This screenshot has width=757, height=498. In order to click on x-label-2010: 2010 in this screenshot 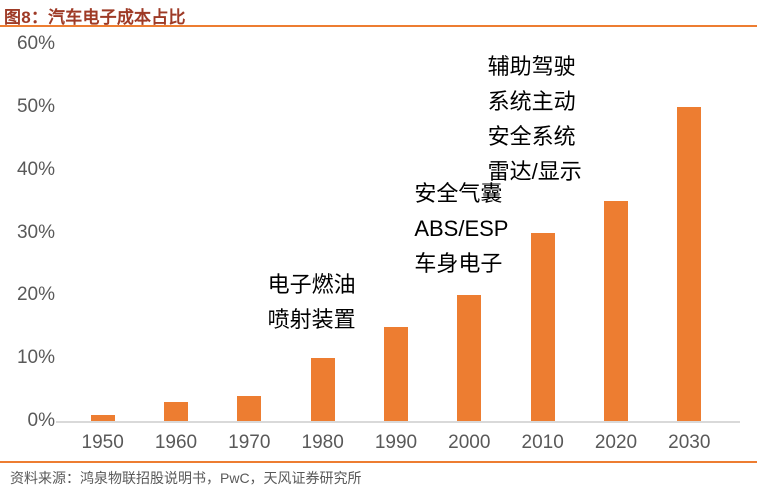, I will do `click(542, 442)`.